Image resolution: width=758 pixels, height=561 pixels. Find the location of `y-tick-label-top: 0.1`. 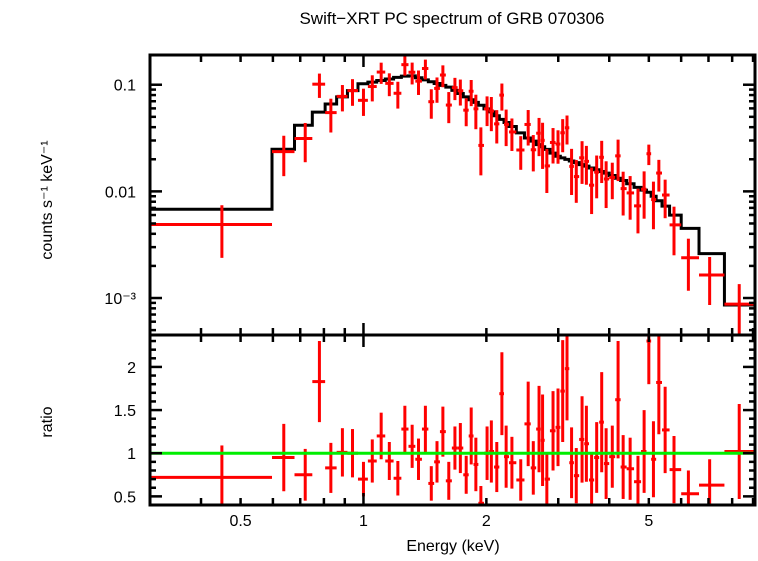

y-tick-label-top: 0.1 is located at coordinates (125, 86).